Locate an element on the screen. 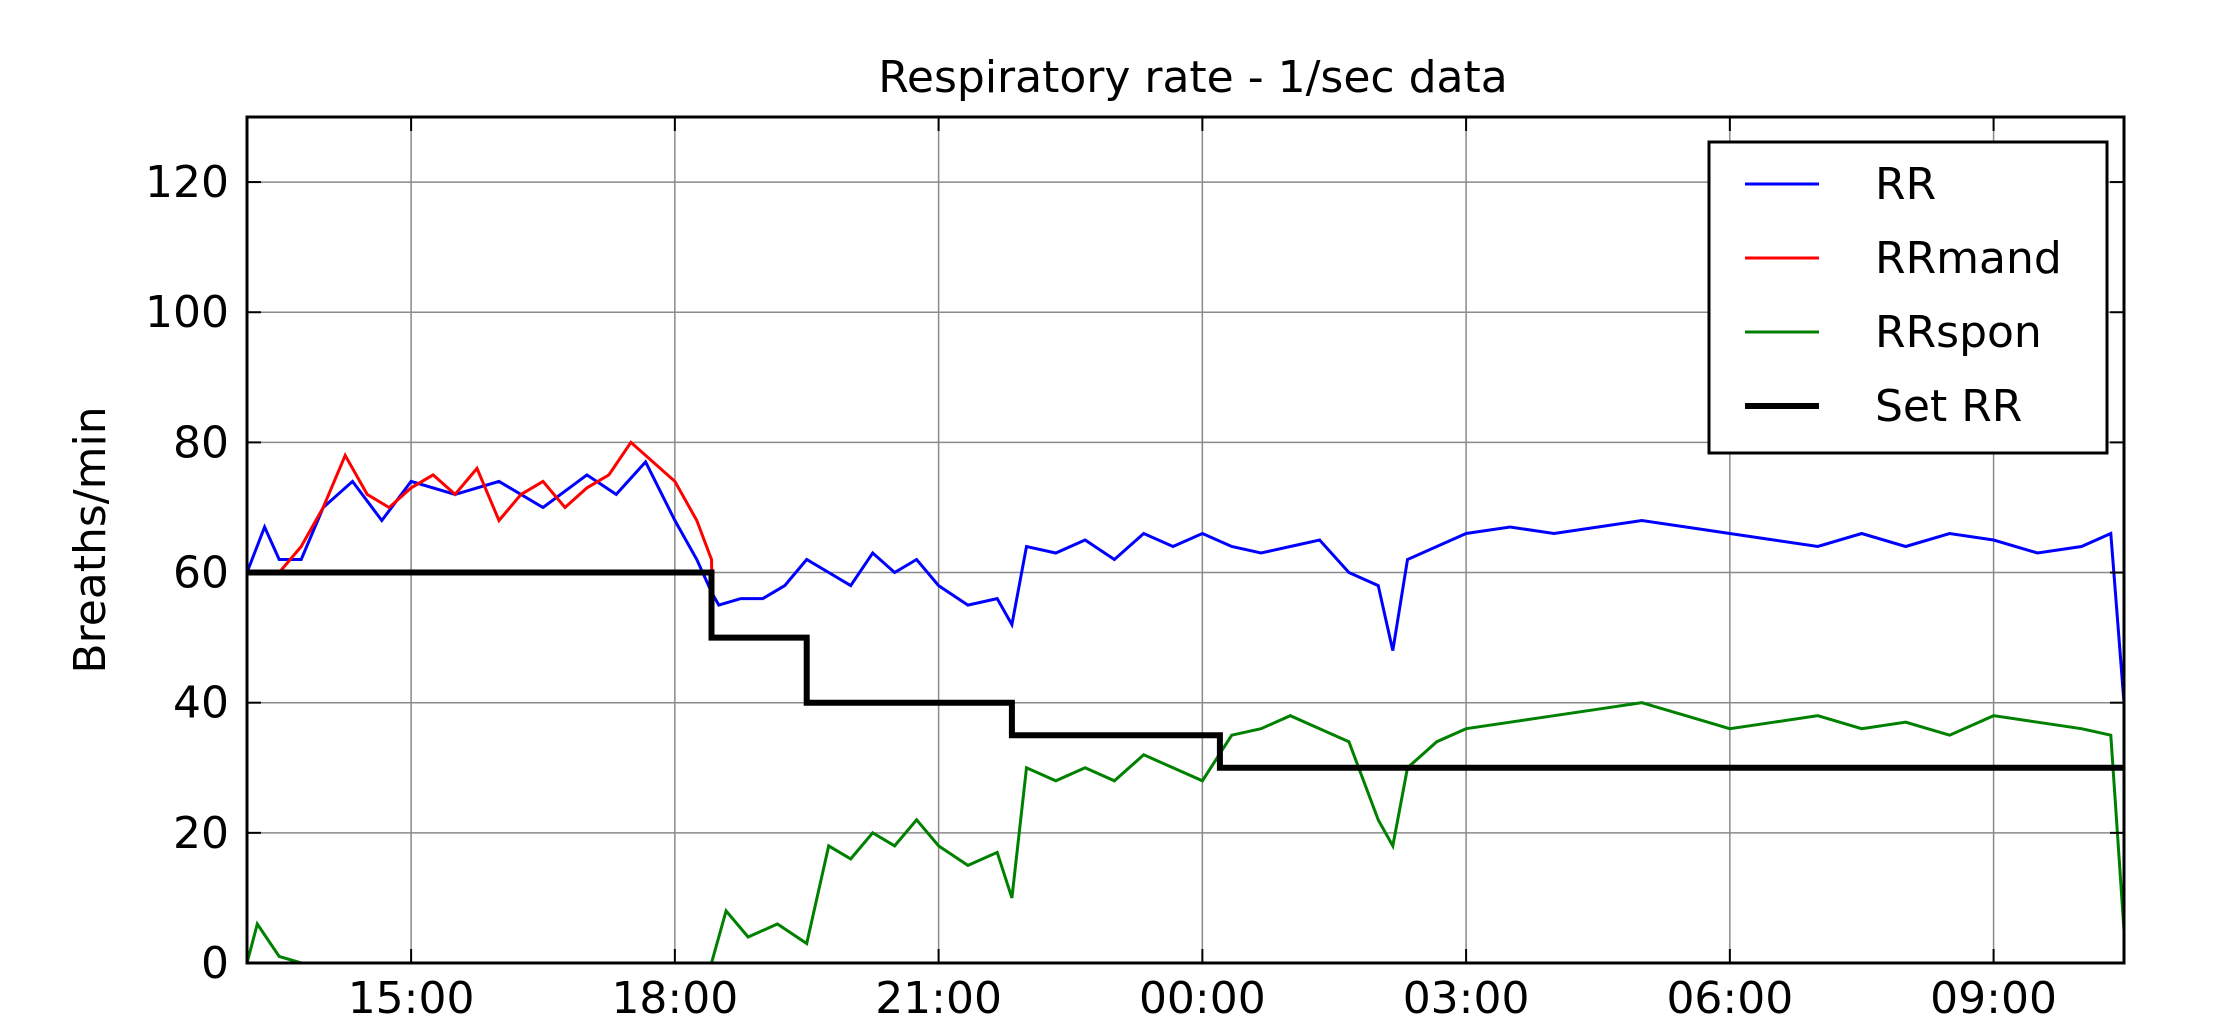 The height and width of the screenshot is (1020, 2232). y-tick-label: 60 is located at coordinates (201, 573).